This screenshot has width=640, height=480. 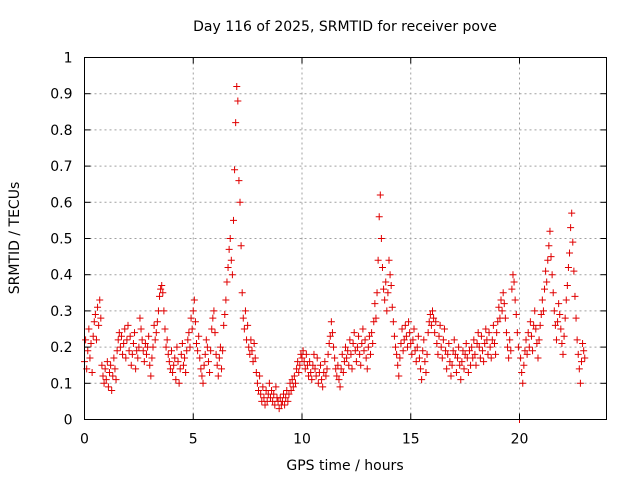 What do you see at coordinates (61, 348) in the screenshot?
I see `y-tick-label: 0.2` at bounding box center [61, 348].